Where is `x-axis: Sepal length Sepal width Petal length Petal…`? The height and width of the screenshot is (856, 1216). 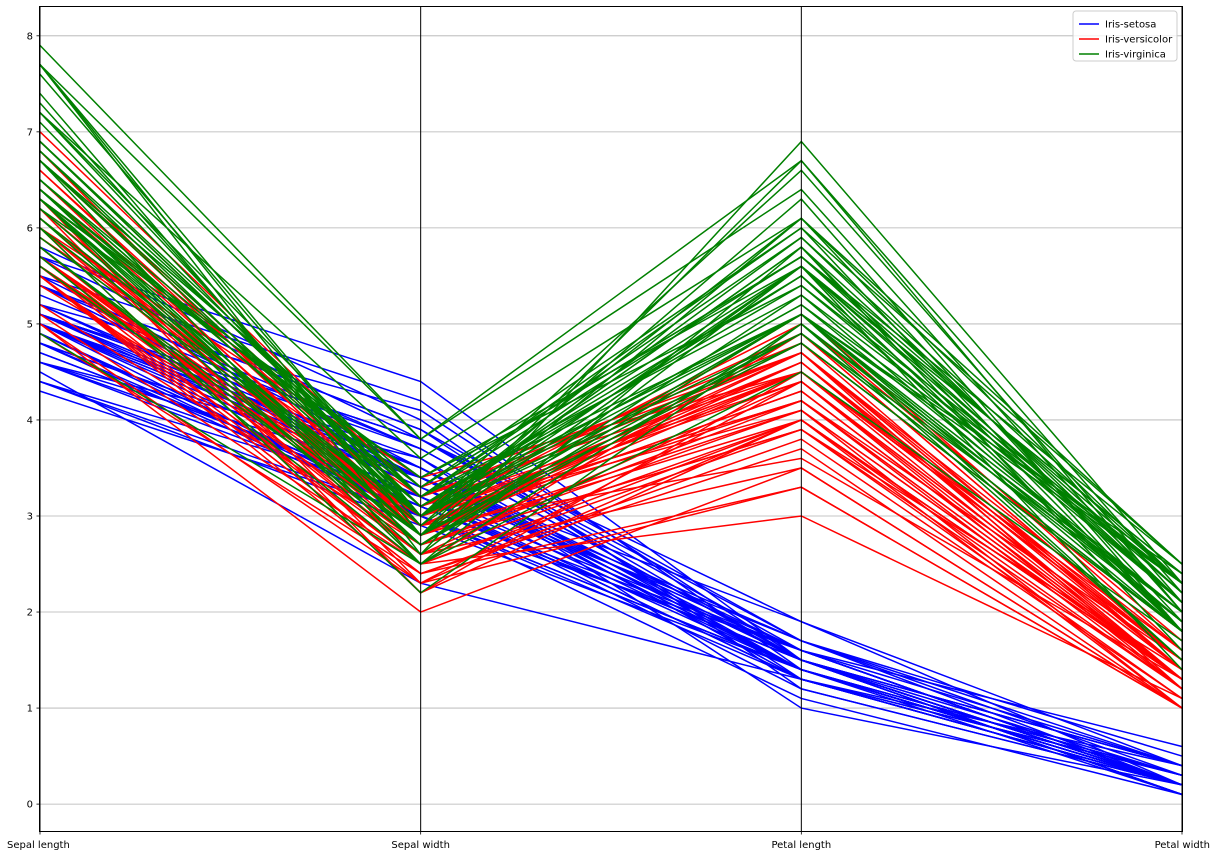 x-axis: Sepal length Sepal width Petal length Petal… is located at coordinates (608, 841).